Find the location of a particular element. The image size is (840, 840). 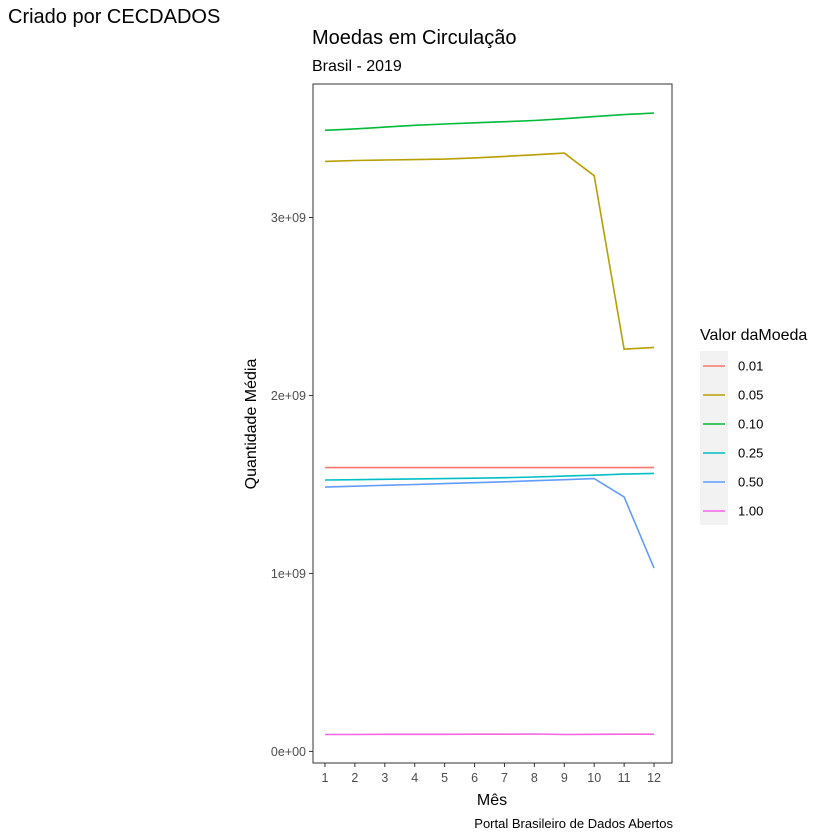

x-tick-label: 6 is located at coordinates (474, 778).